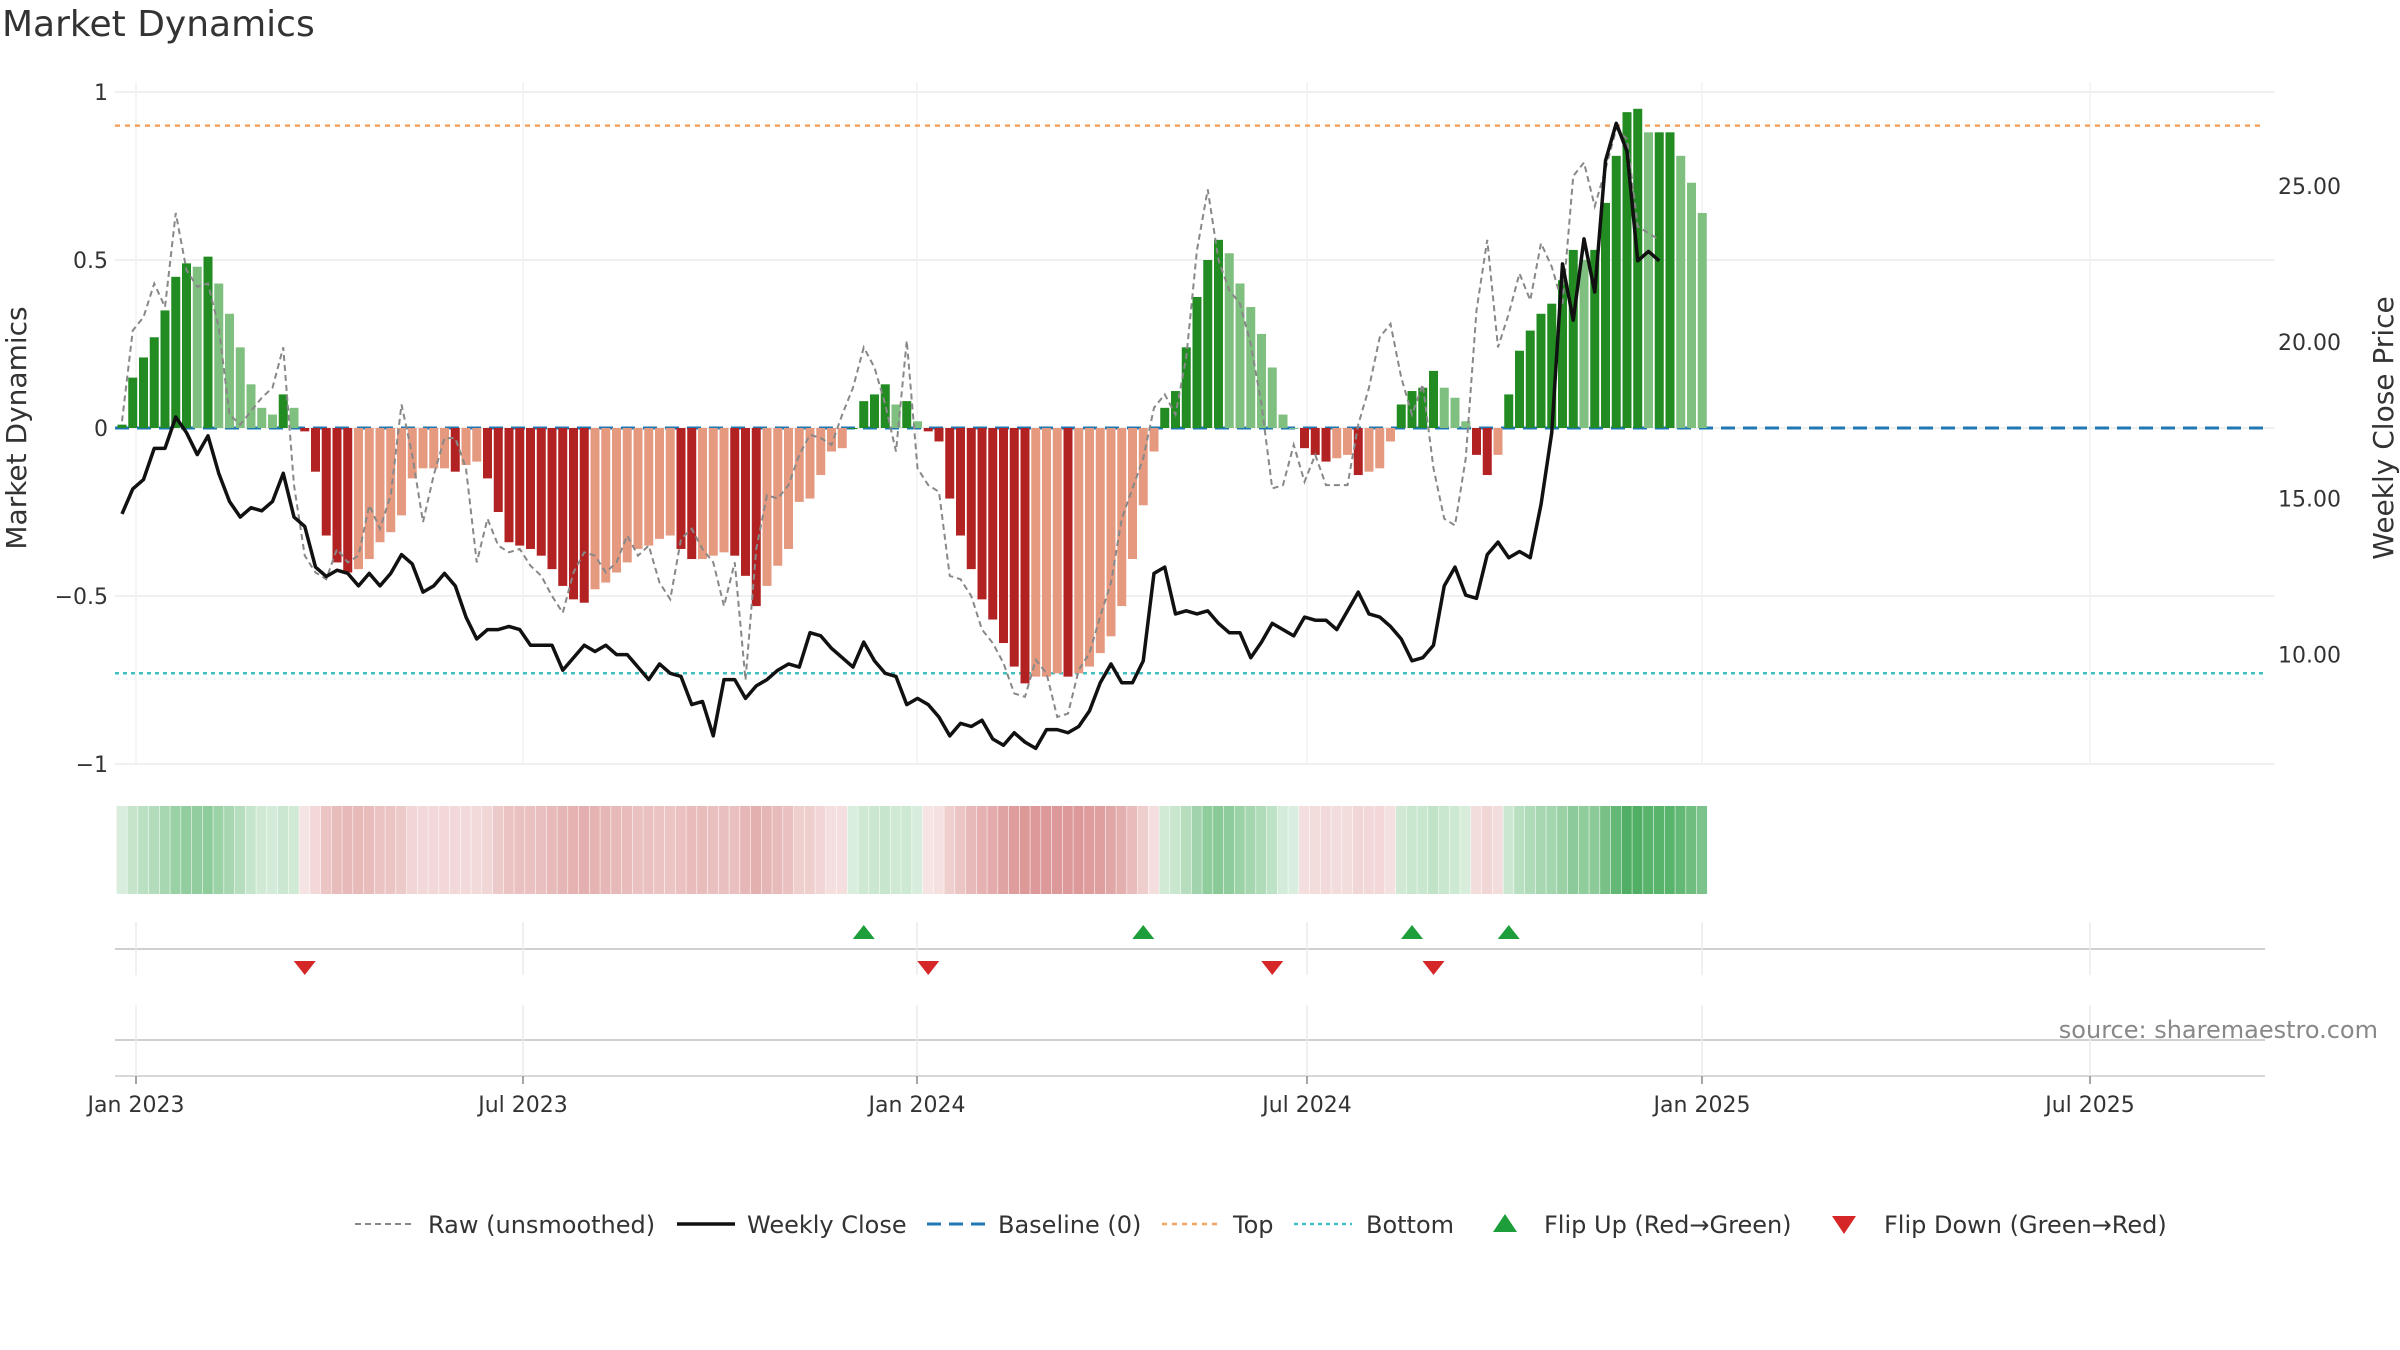 The image size is (2400, 1350). I want to click on chart-title: Market Dynamics, so click(158, 24).